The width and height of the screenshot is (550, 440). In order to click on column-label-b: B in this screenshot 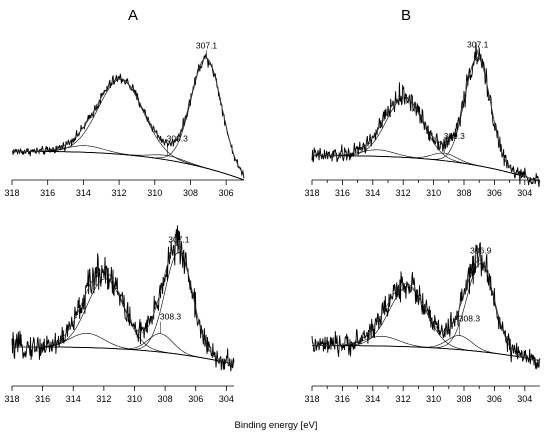, I will do `click(406, 15)`.